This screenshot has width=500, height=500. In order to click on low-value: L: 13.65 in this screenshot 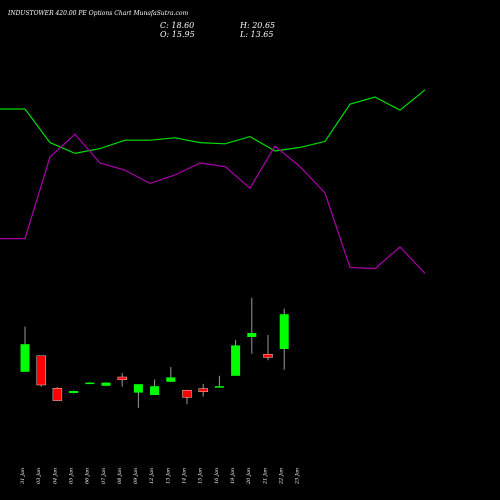, I will do `click(257, 34)`.